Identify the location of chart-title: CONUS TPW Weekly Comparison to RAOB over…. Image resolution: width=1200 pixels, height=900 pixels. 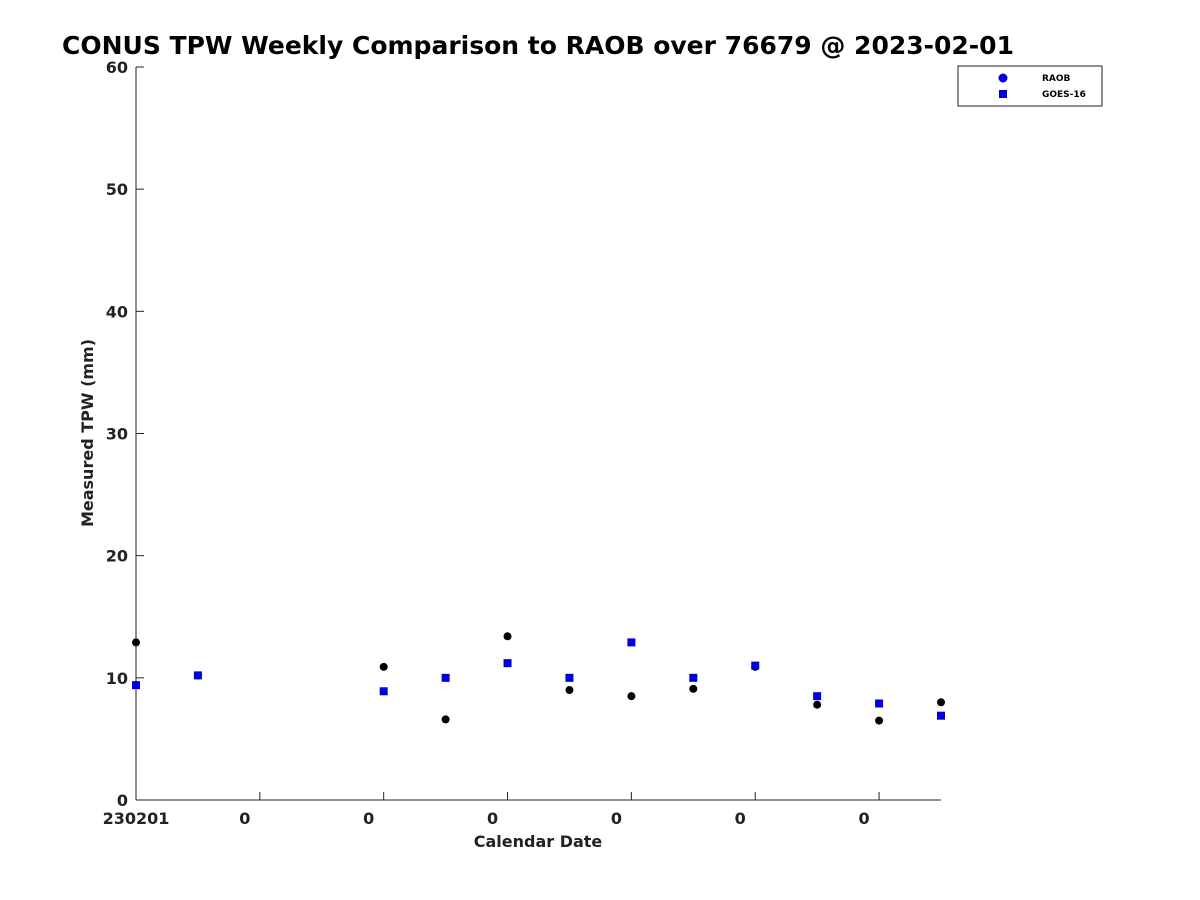
(538, 45).